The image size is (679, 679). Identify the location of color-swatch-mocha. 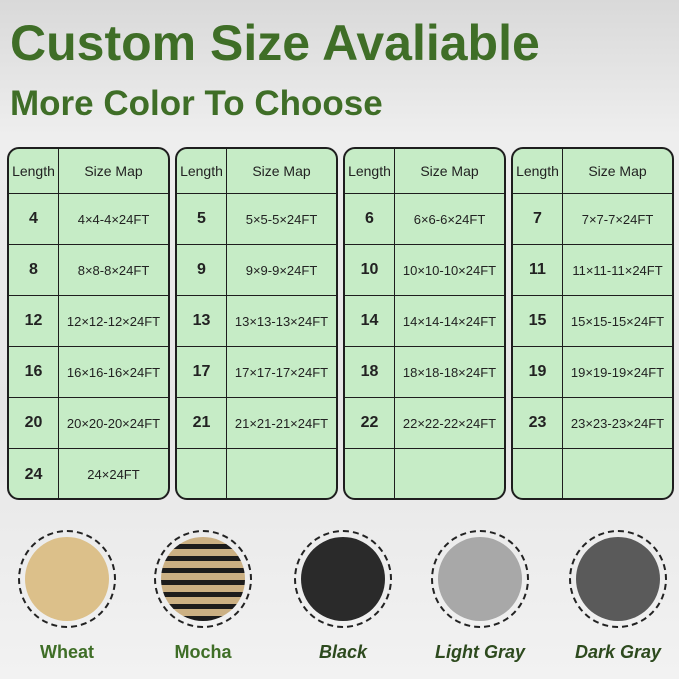
(203, 579).